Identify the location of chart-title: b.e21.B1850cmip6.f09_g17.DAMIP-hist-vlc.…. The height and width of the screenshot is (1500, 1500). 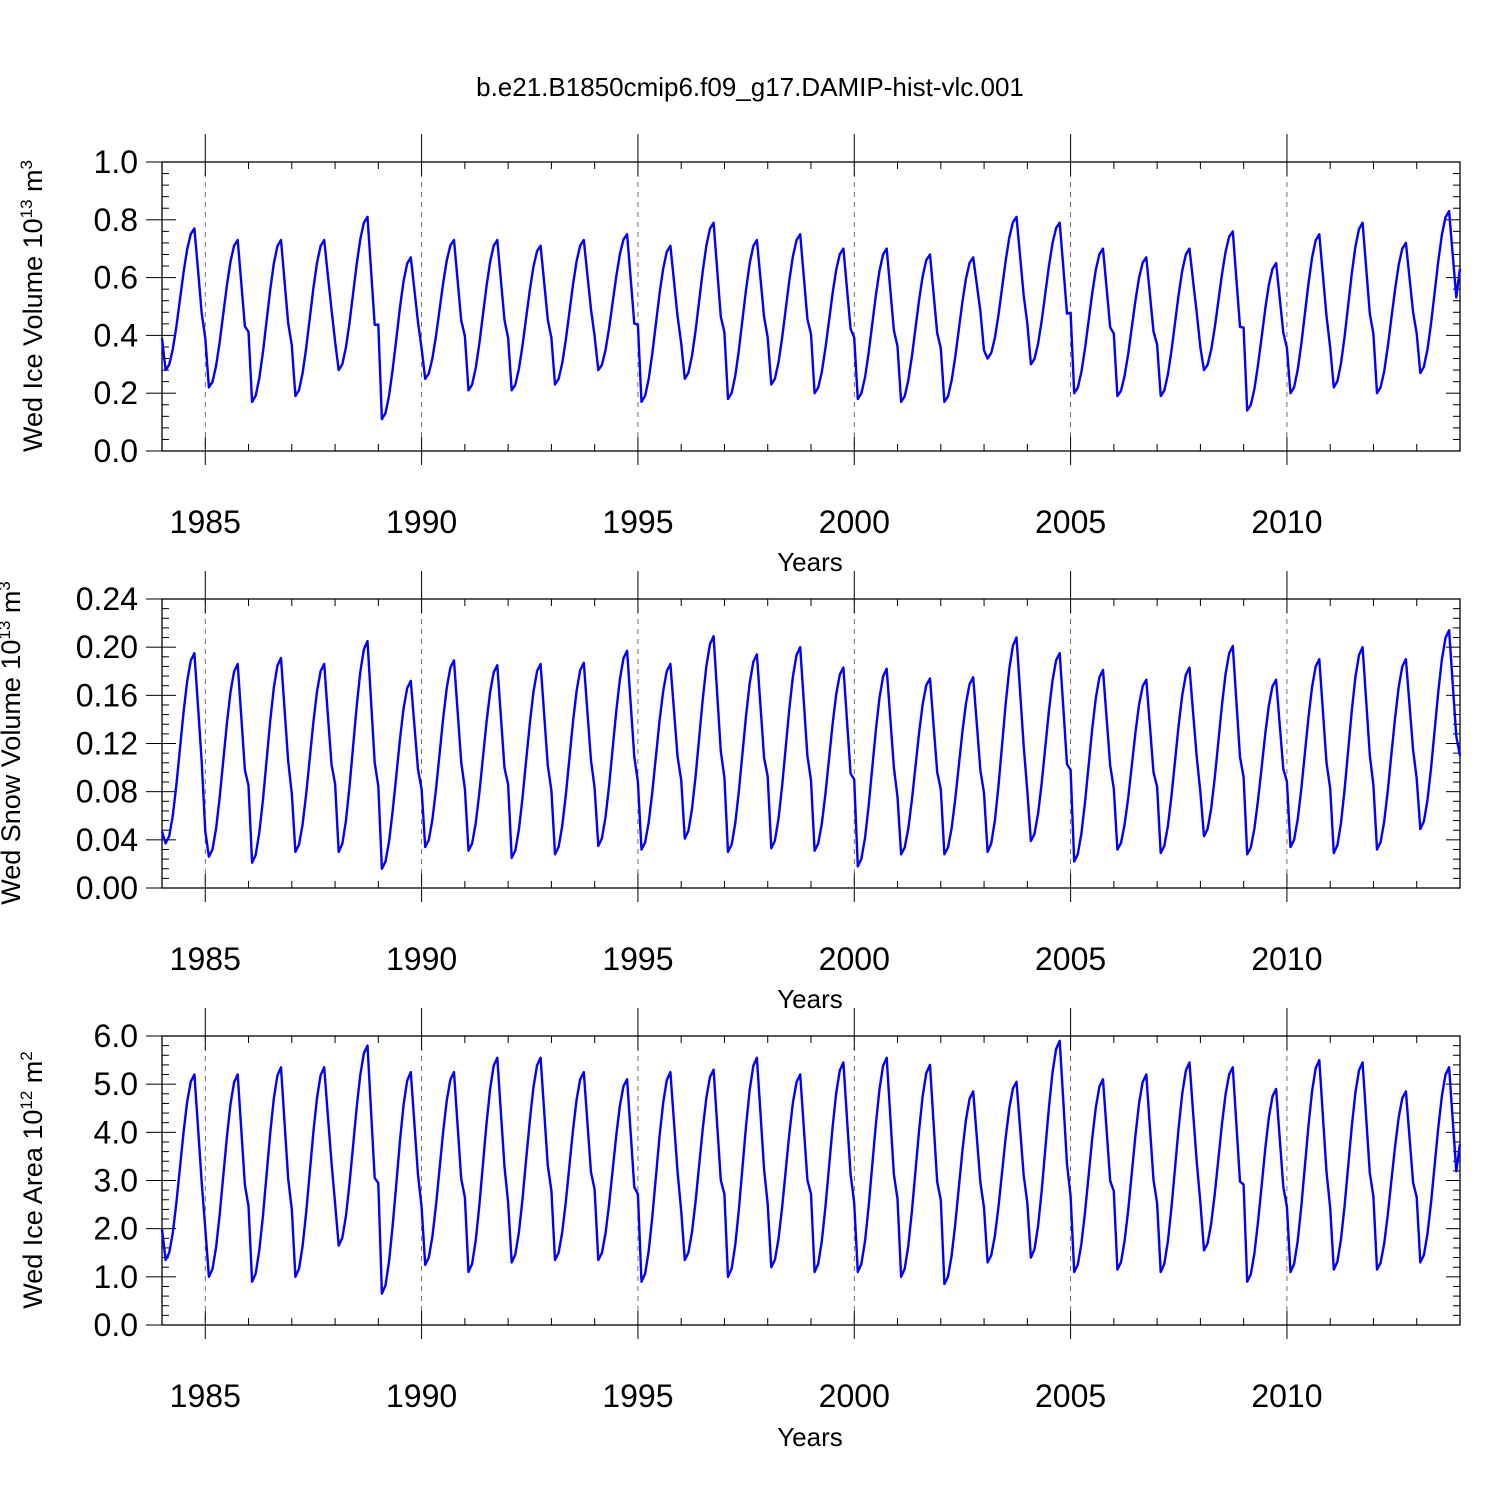
(750, 87).